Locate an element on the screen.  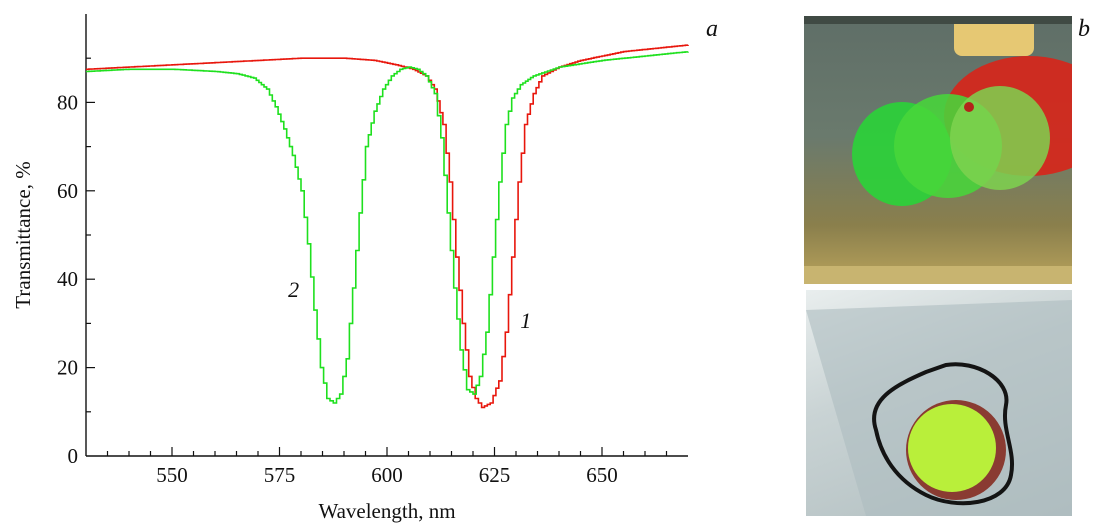
x-axis-title: Wavelength, nm is located at coordinates (386, 511).